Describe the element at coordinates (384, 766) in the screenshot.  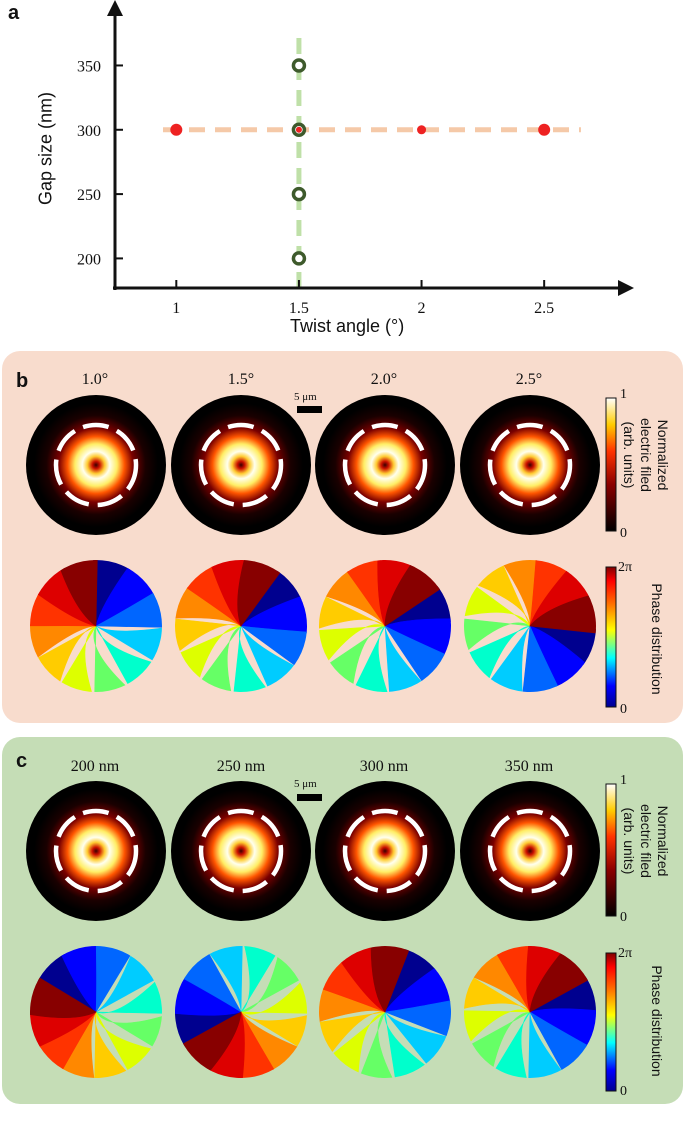
I see `column-label-3: 300 nm` at that location.